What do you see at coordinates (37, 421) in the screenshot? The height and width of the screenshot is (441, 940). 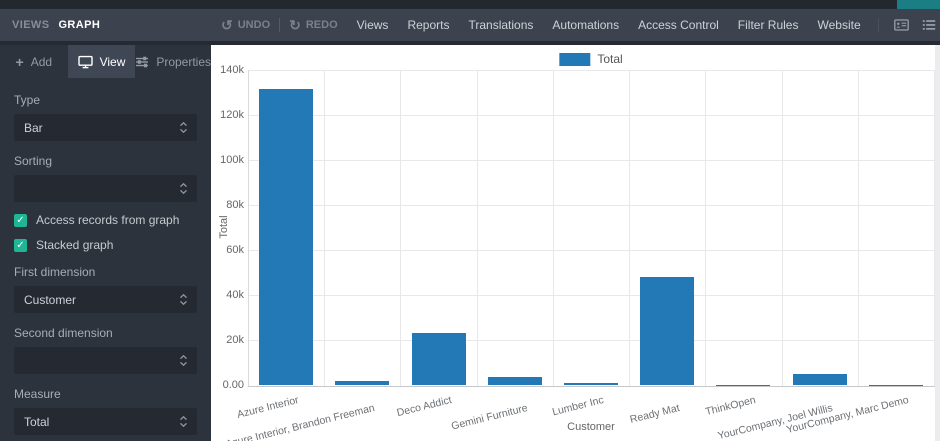 I see `select-value: Total` at bounding box center [37, 421].